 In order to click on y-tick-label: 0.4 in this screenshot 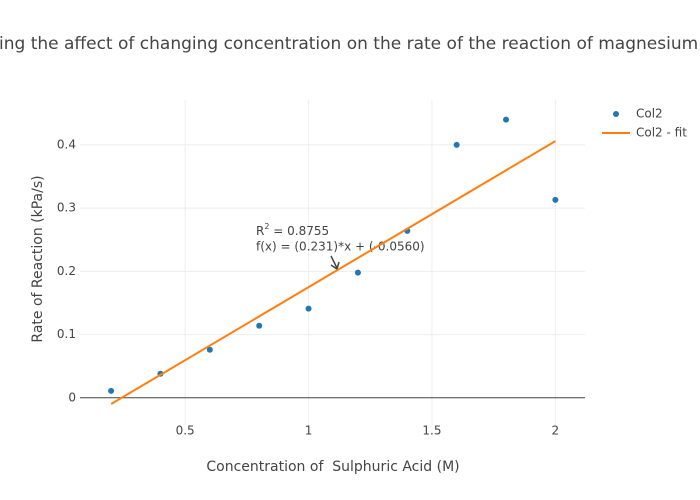, I will do `click(66, 144)`.